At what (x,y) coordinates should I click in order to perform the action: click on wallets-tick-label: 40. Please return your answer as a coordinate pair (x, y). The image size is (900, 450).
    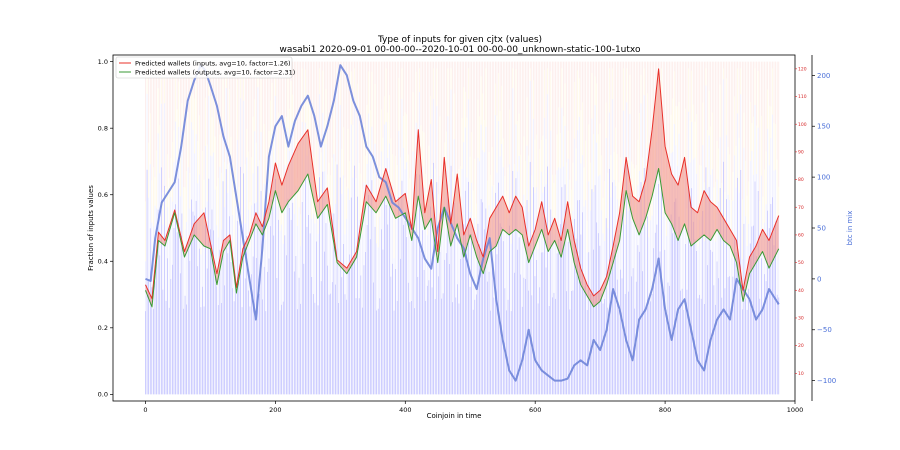
    Looking at the image, I should click on (801, 291).